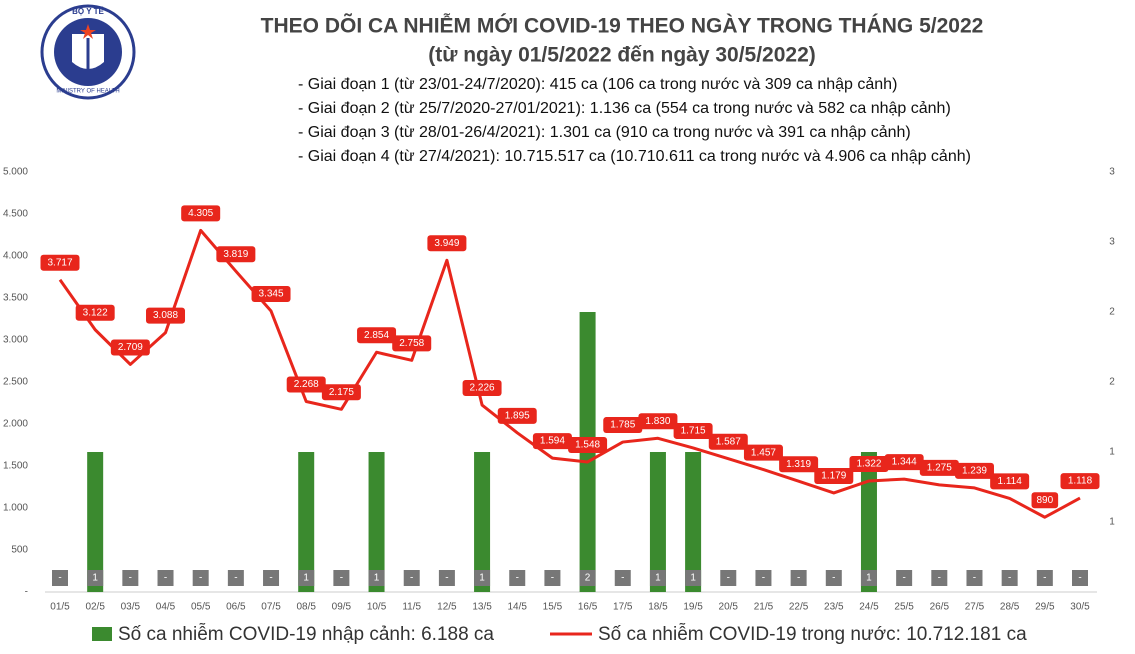 Image resolution: width=1135 pixels, height=654 pixels. I want to click on line-value-label: 2.268, so click(306, 384).